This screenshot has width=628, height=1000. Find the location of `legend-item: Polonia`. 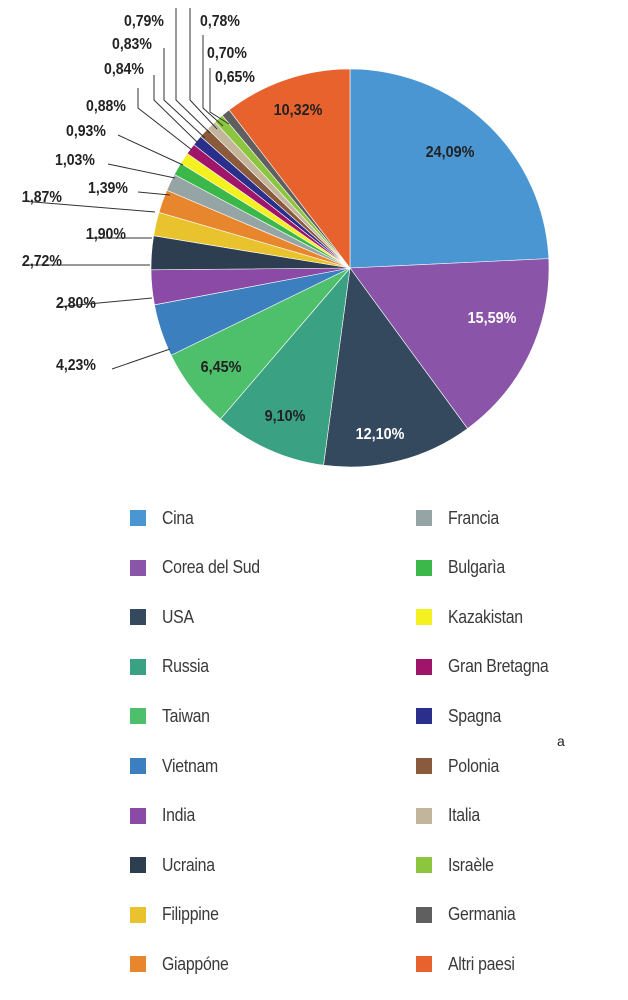

legend-item: Polonia is located at coordinates (461, 766).